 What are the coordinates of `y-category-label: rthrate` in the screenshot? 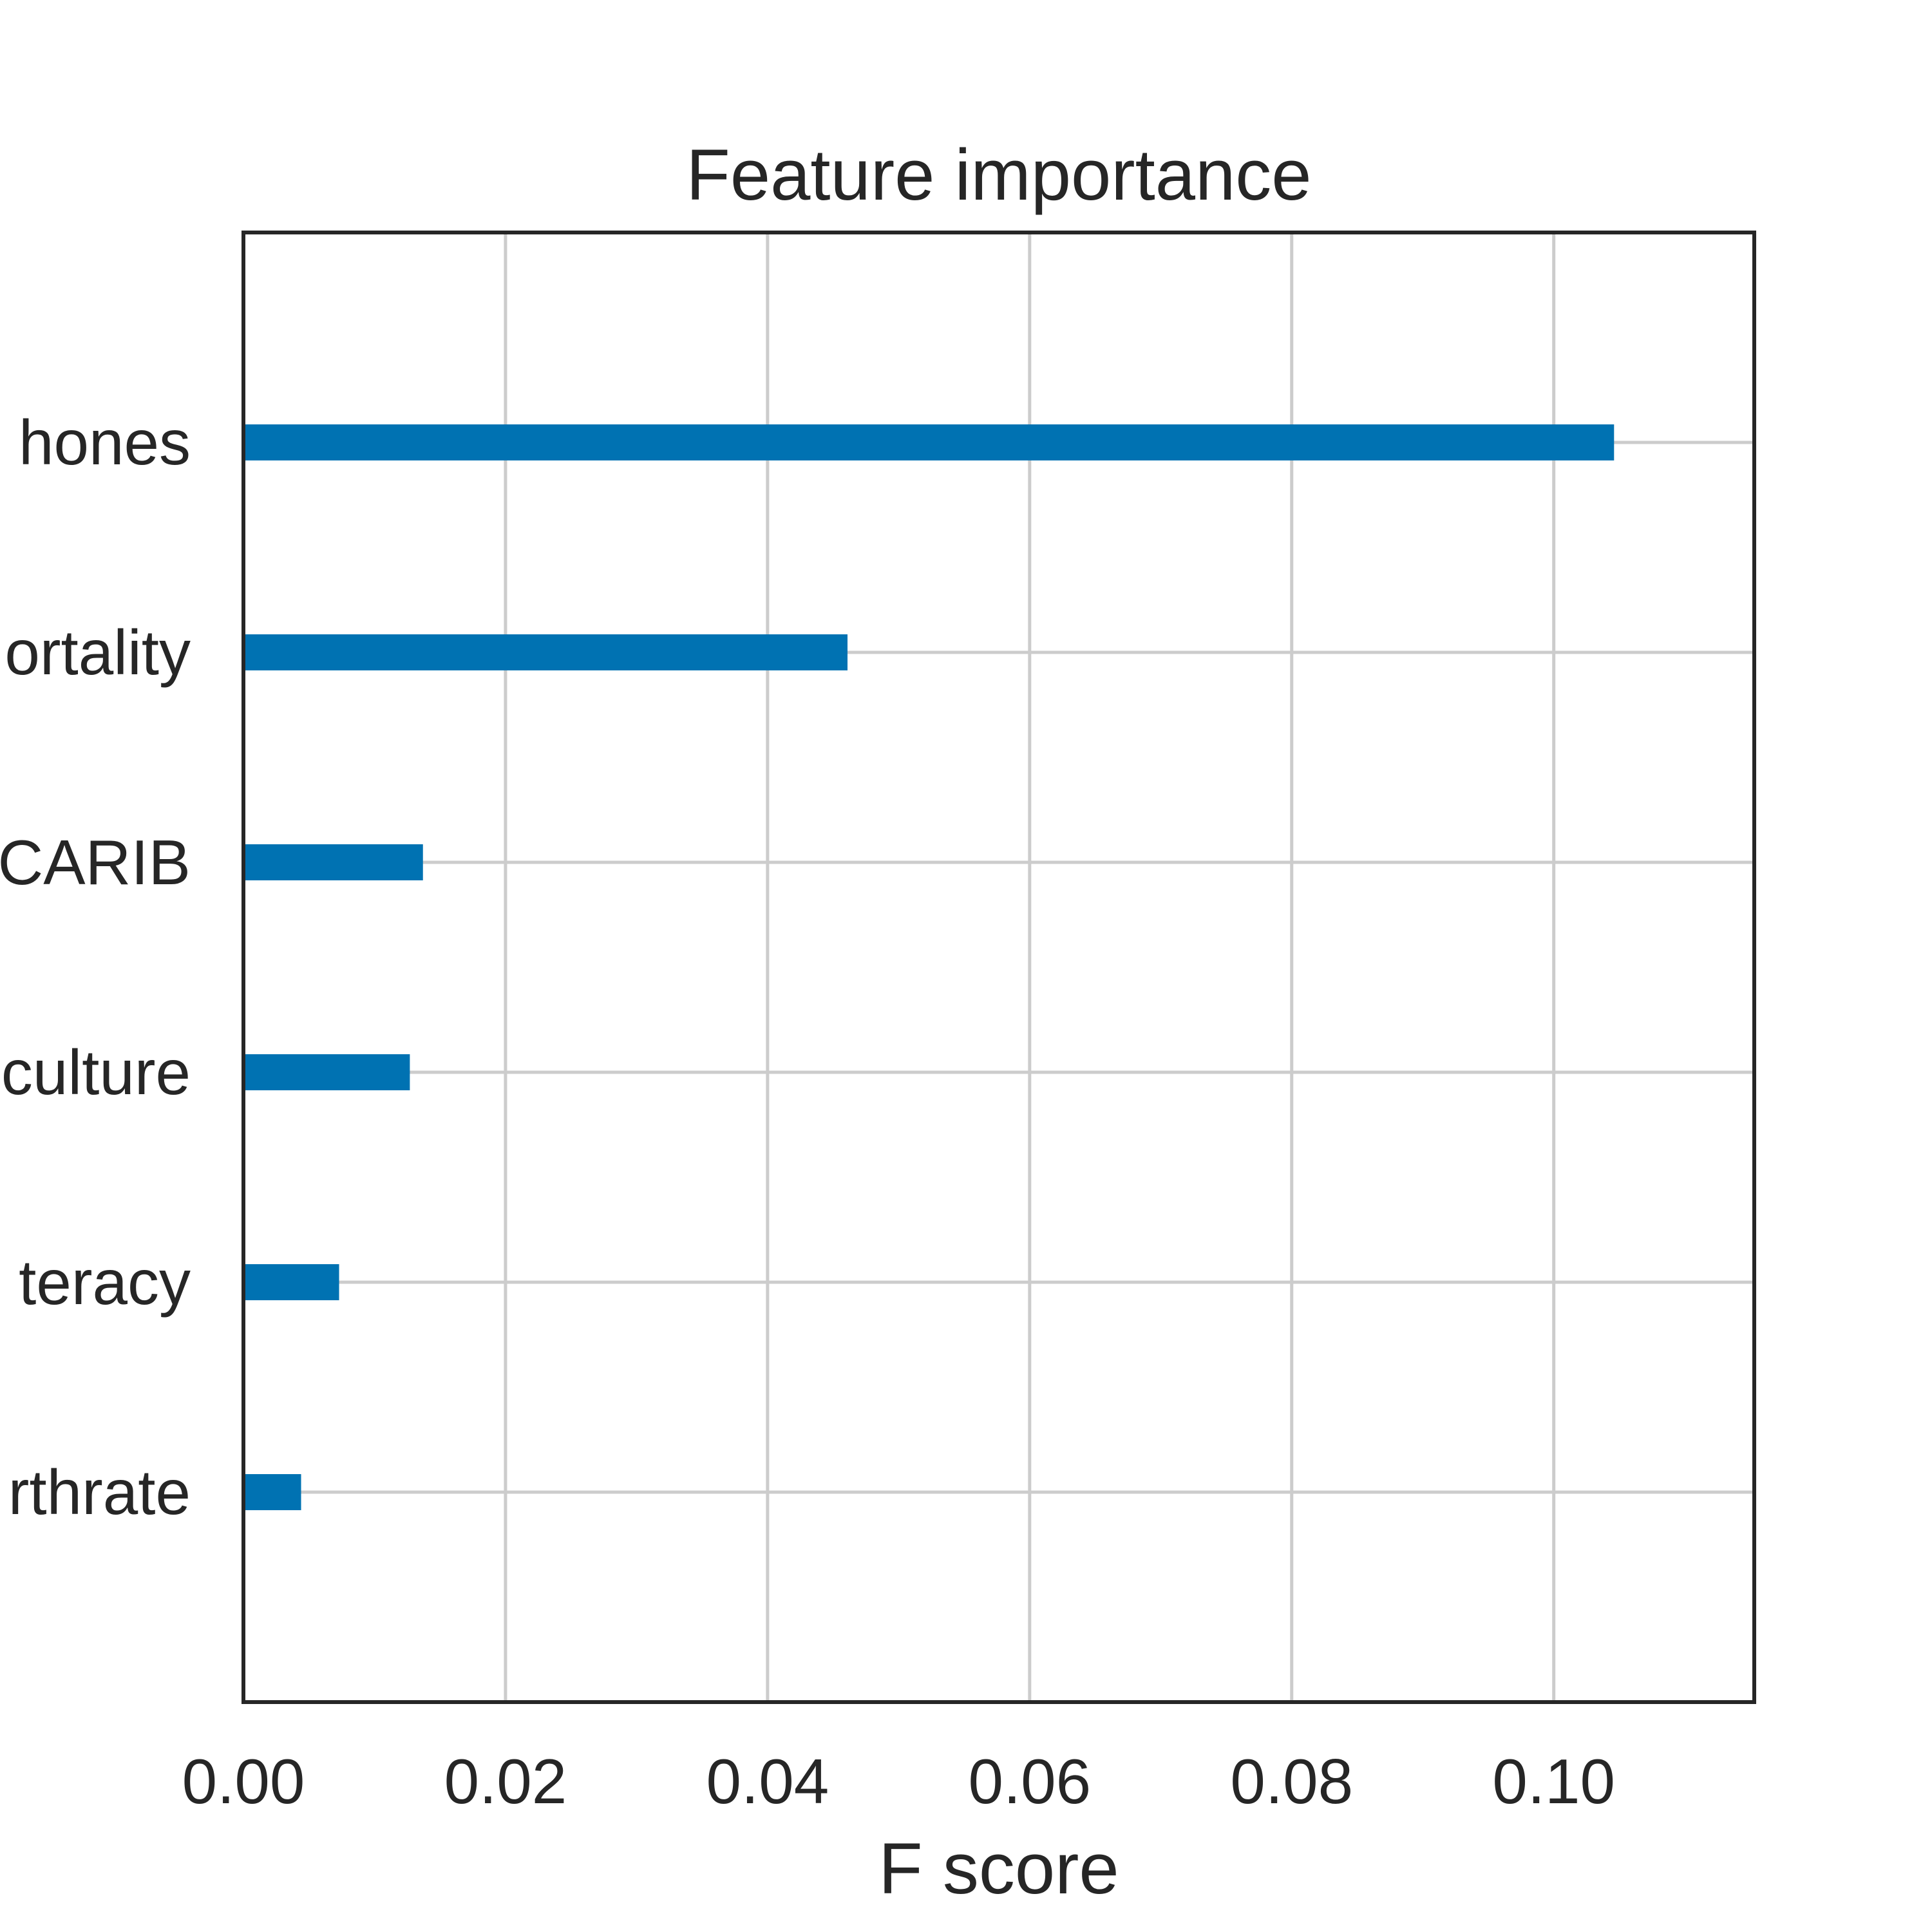 It's located at (100, 1492).